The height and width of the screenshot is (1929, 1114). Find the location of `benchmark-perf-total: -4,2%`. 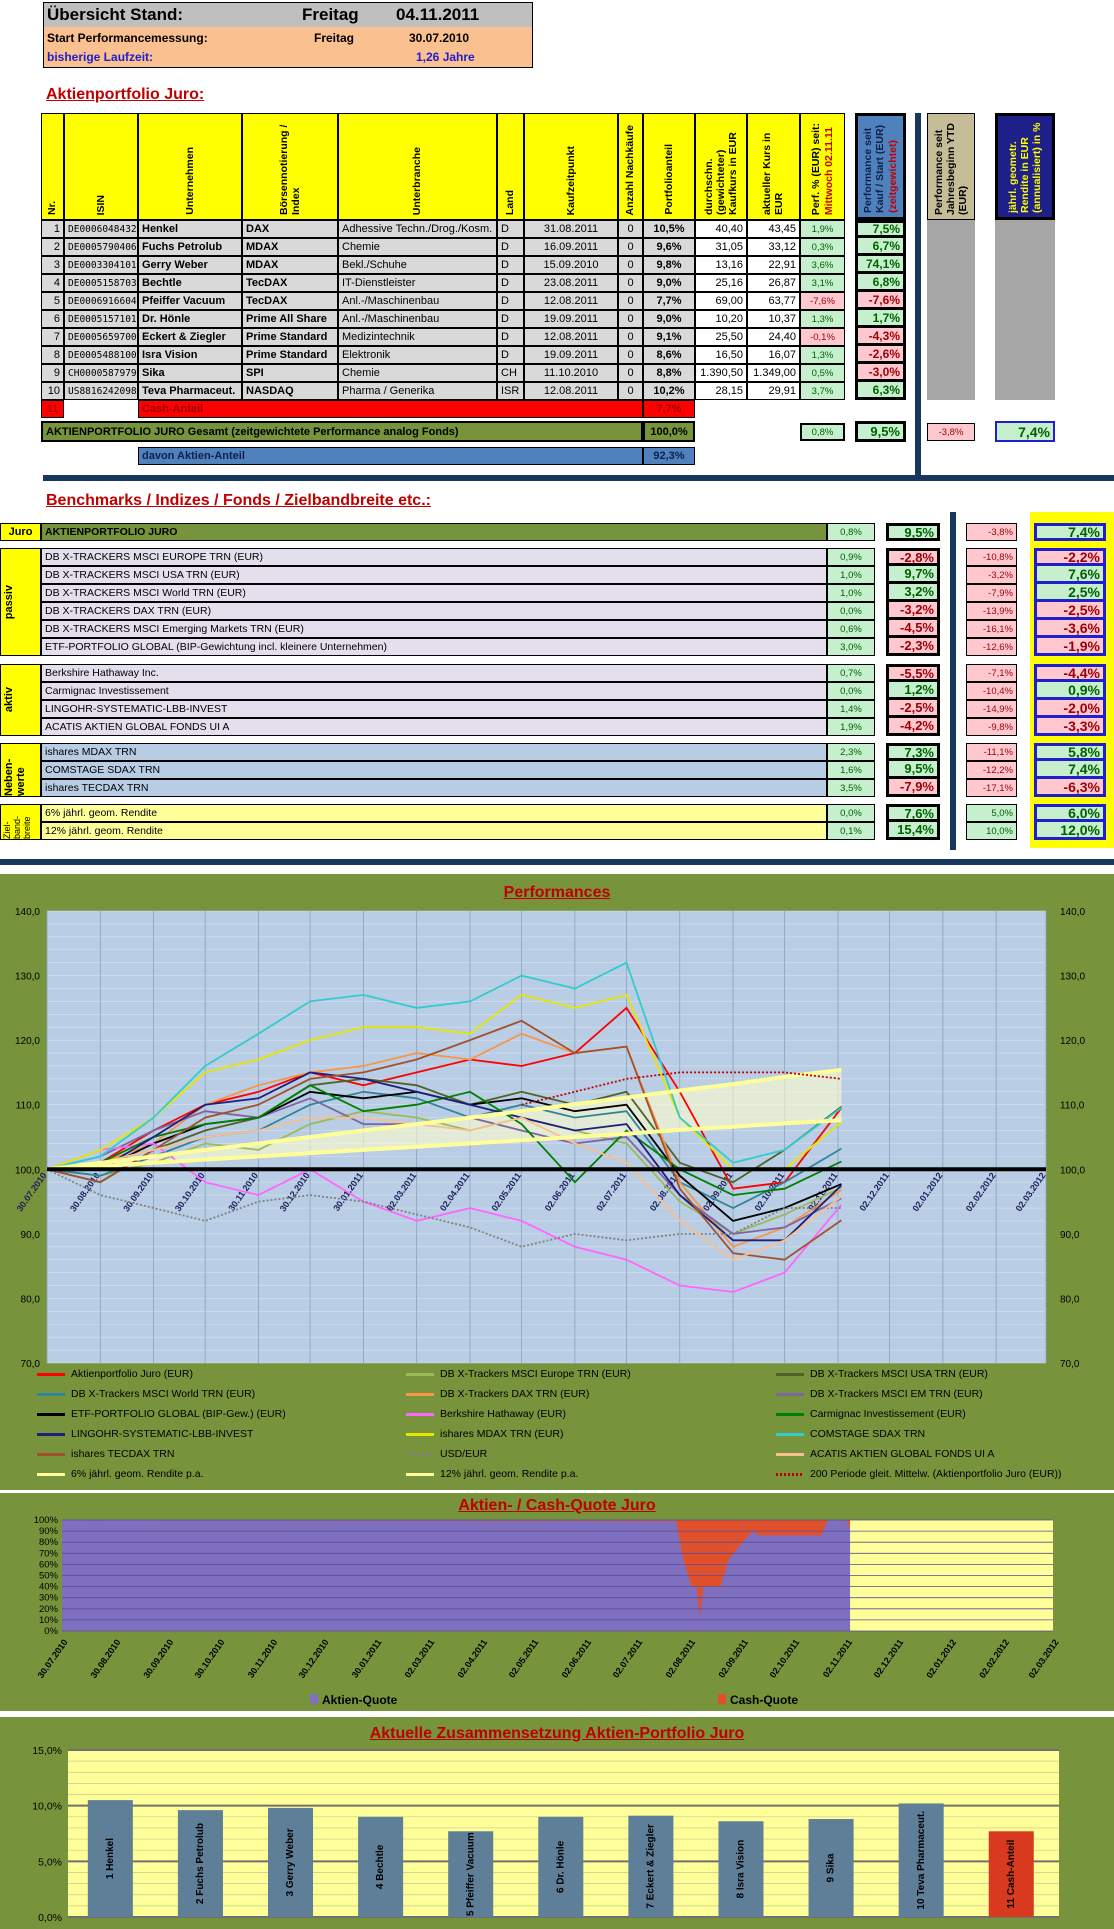

benchmark-perf-total: -4,2% is located at coordinates (913, 727).